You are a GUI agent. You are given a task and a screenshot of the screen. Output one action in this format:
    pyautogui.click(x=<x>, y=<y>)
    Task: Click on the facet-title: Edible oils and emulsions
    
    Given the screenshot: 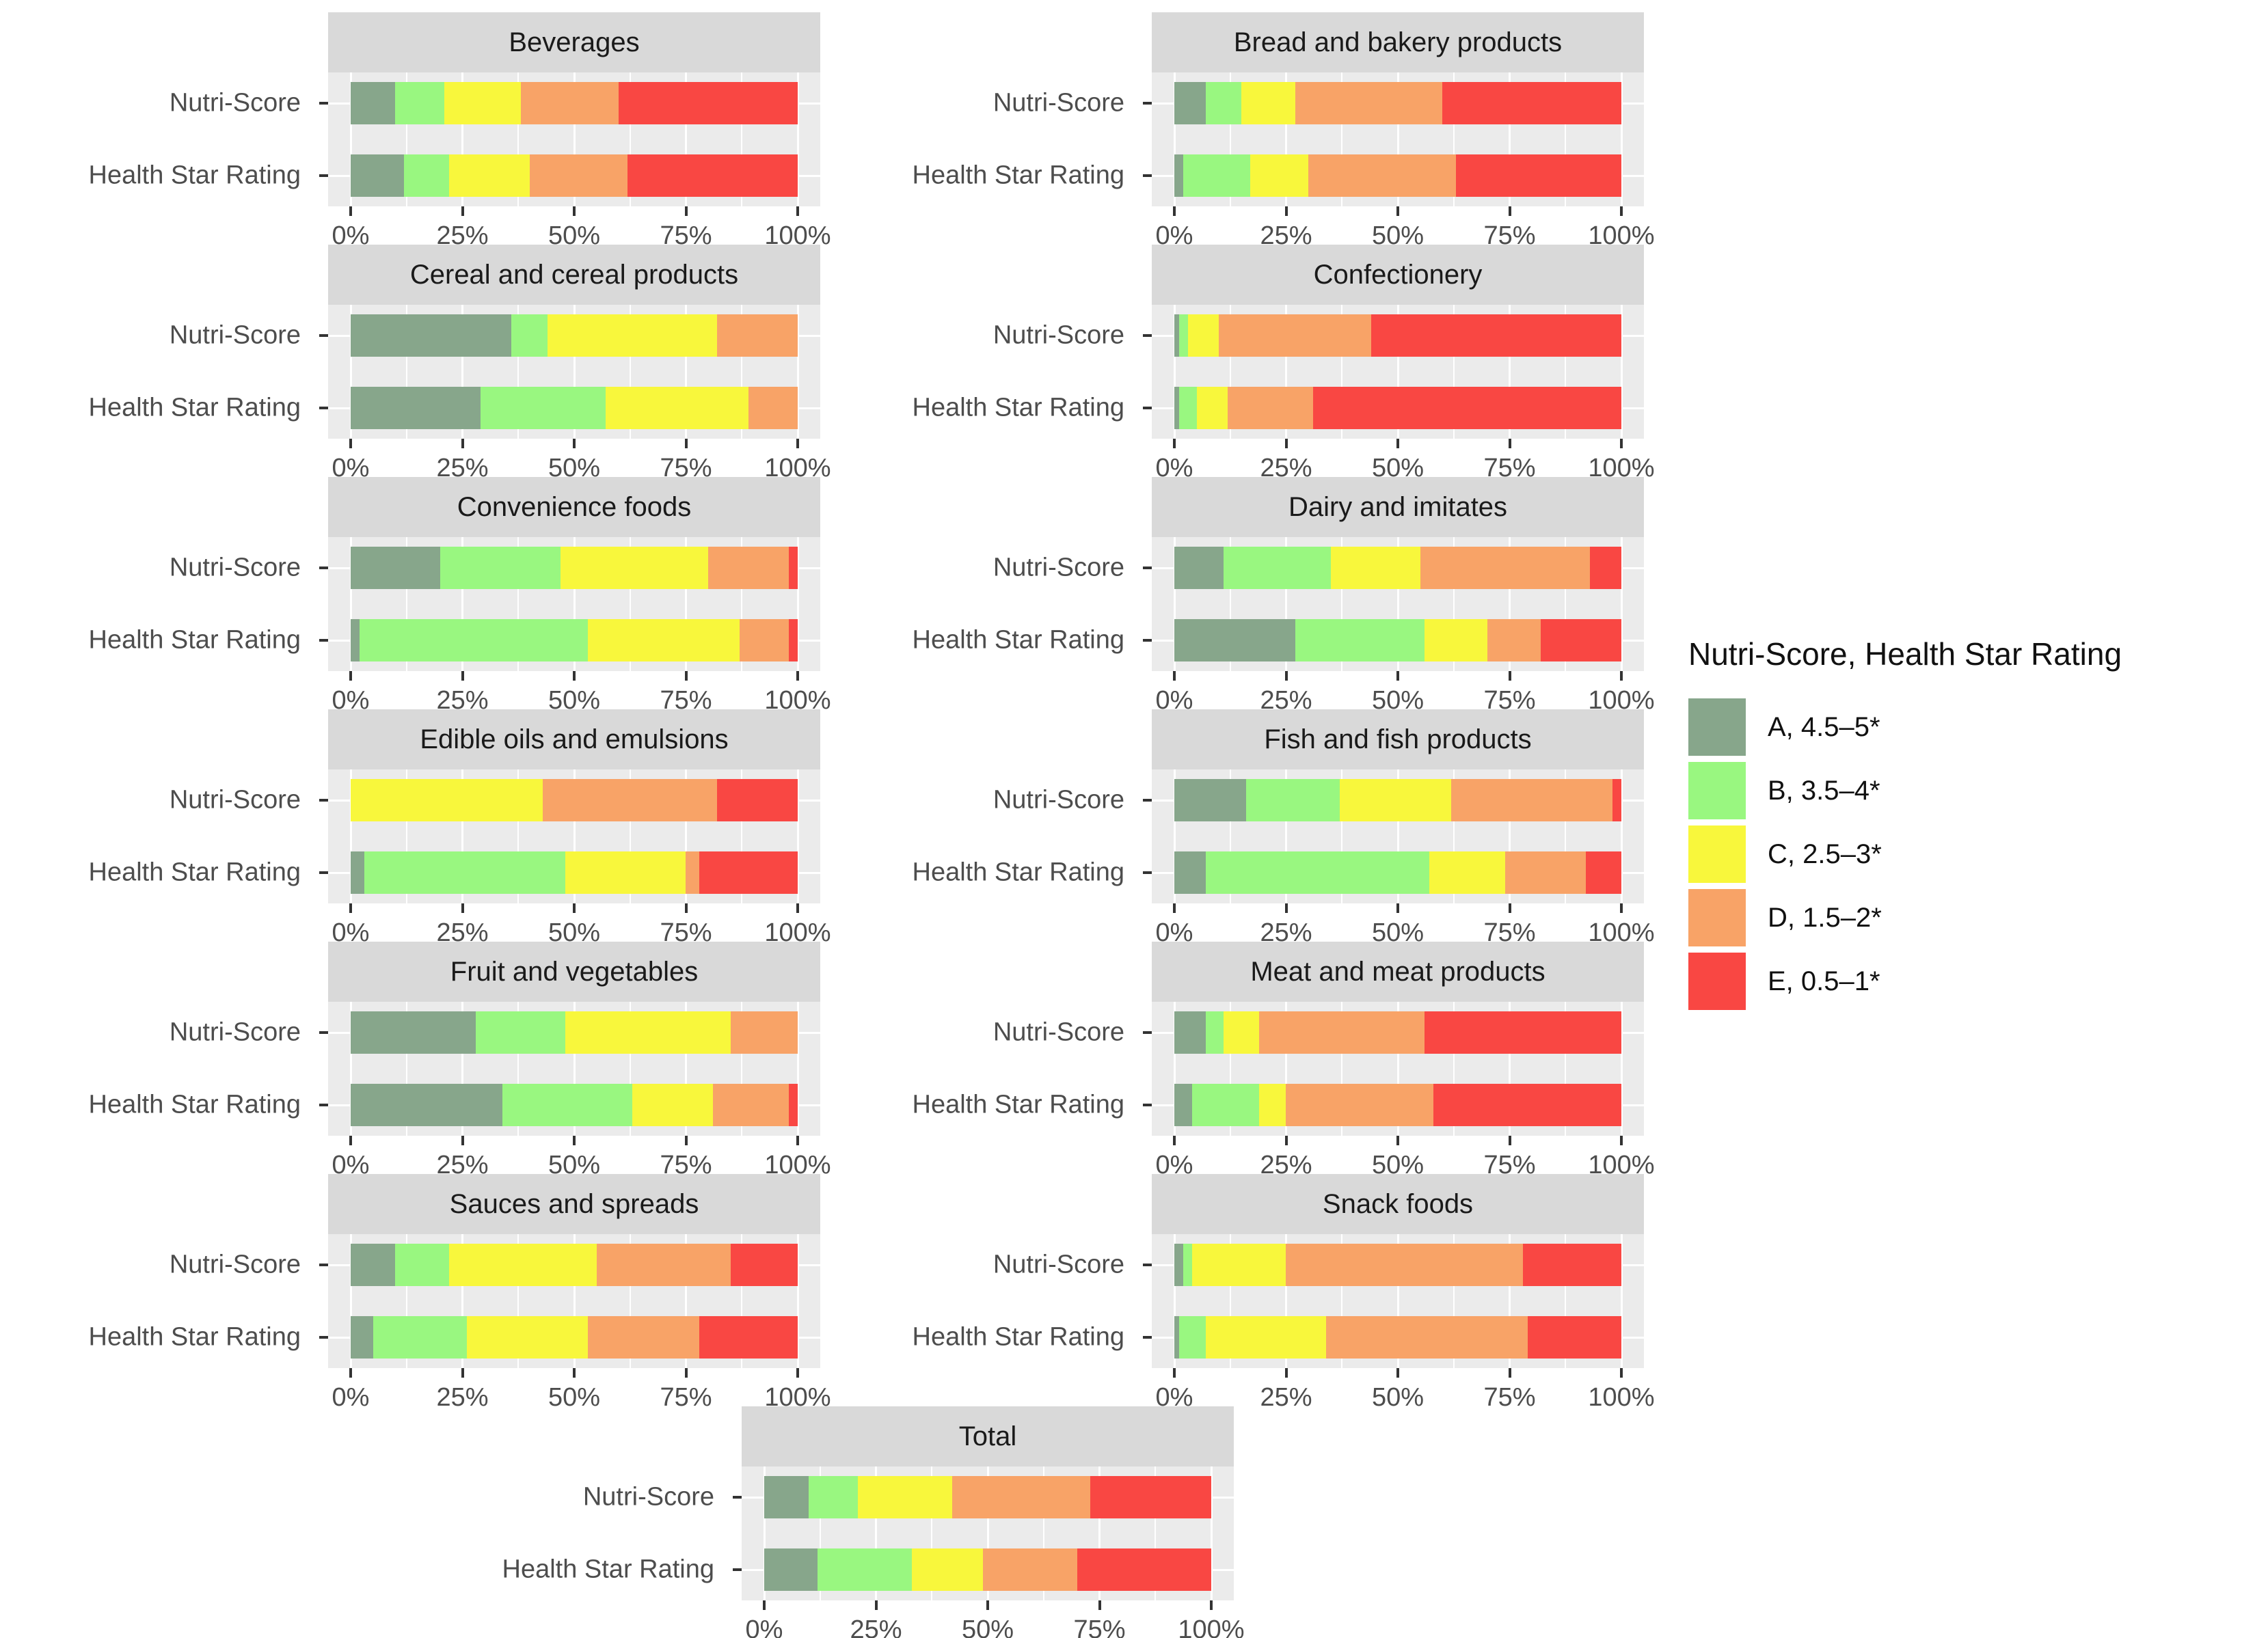 What is the action you would take?
    pyautogui.click(x=574, y=739)
    